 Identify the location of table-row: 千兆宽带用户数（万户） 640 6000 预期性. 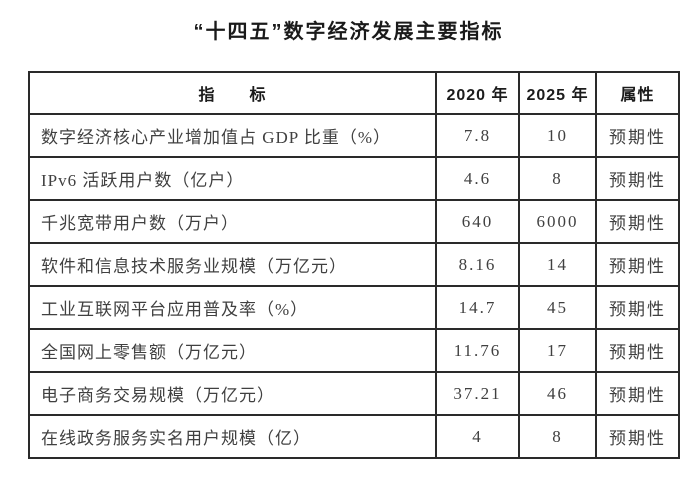
(354, 221).